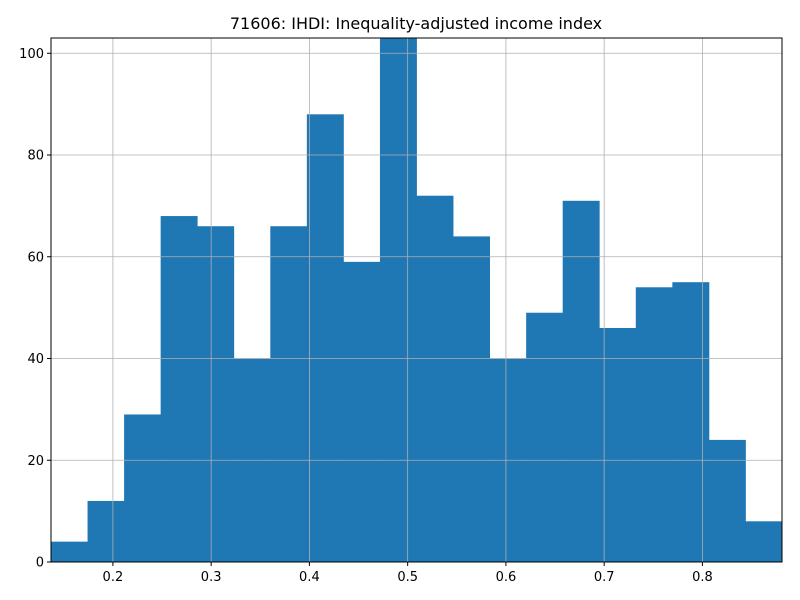  What do you see at coordinates (309, 577) in the screenshot?
I see `x-tick-label: 0.4` at bounding box center [309, 577].